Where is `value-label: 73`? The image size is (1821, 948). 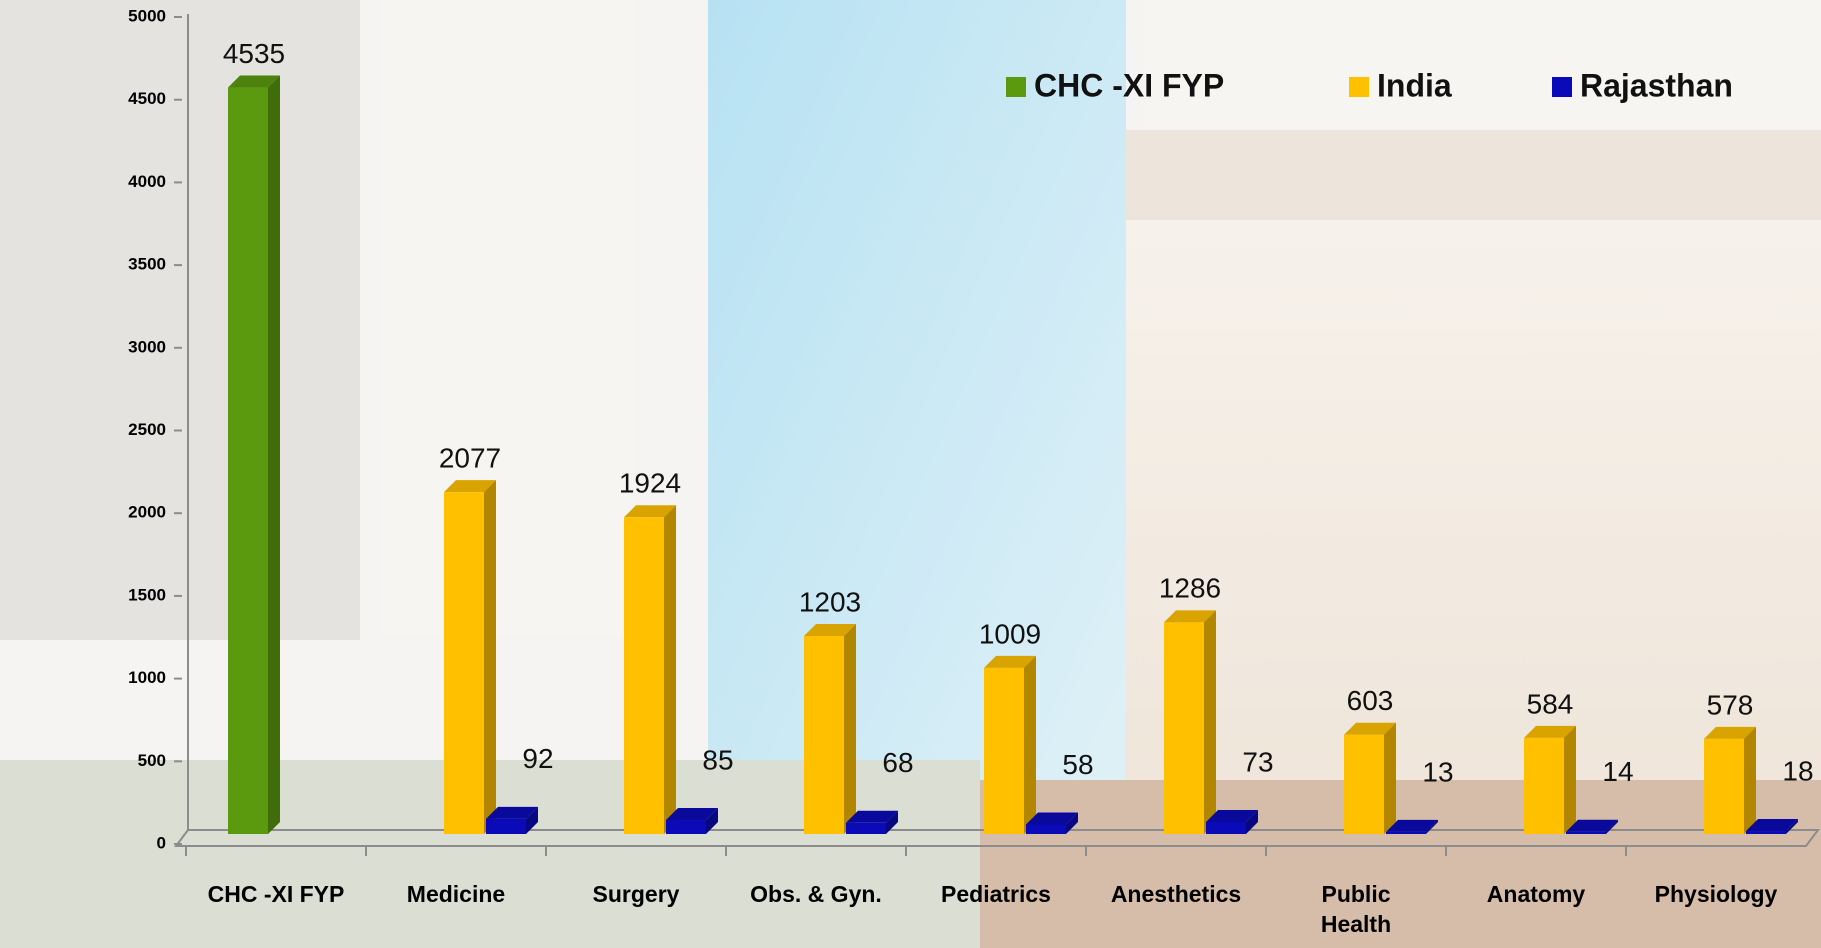 value-label: 73 is located at coordinates (1257, 761).